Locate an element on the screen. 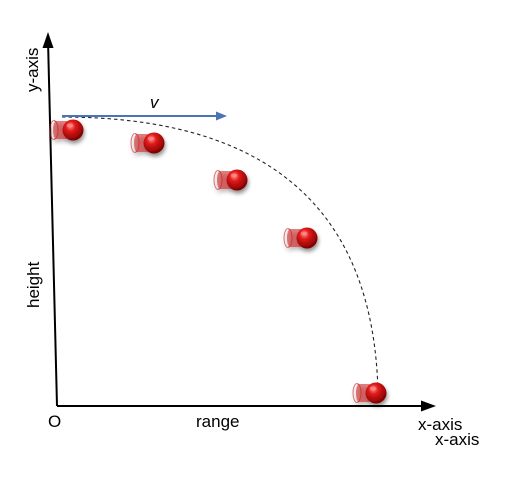  range-label: range is located at coordinates (217, 421).